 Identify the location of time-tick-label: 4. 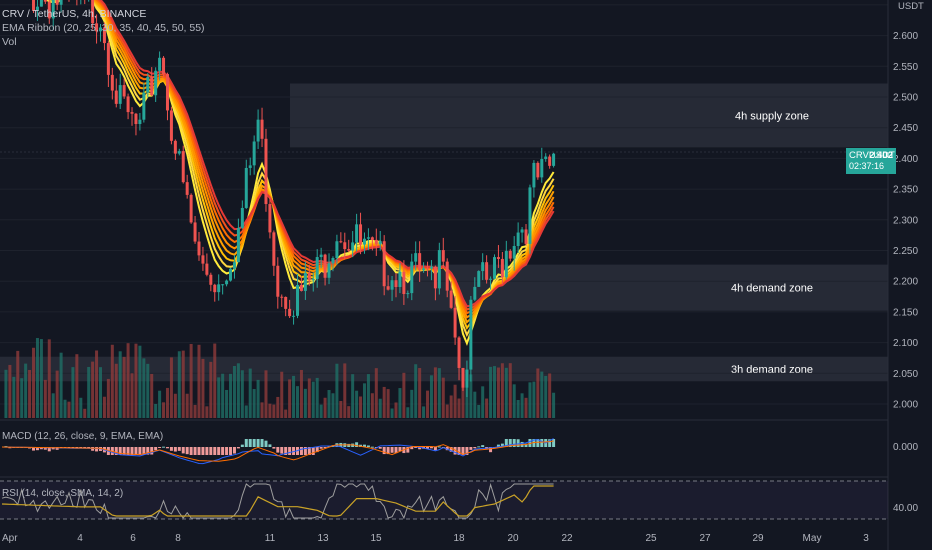
(80, 538).